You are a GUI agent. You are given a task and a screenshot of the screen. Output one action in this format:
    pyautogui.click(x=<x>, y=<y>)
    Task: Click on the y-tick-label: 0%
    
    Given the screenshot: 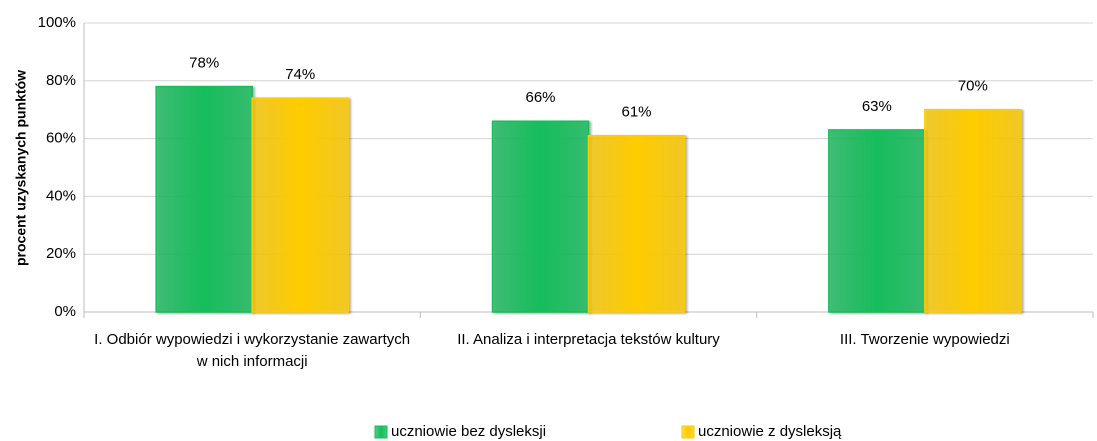 What is the action you would take?
    pyautogui.click(x=65, y=311)
    